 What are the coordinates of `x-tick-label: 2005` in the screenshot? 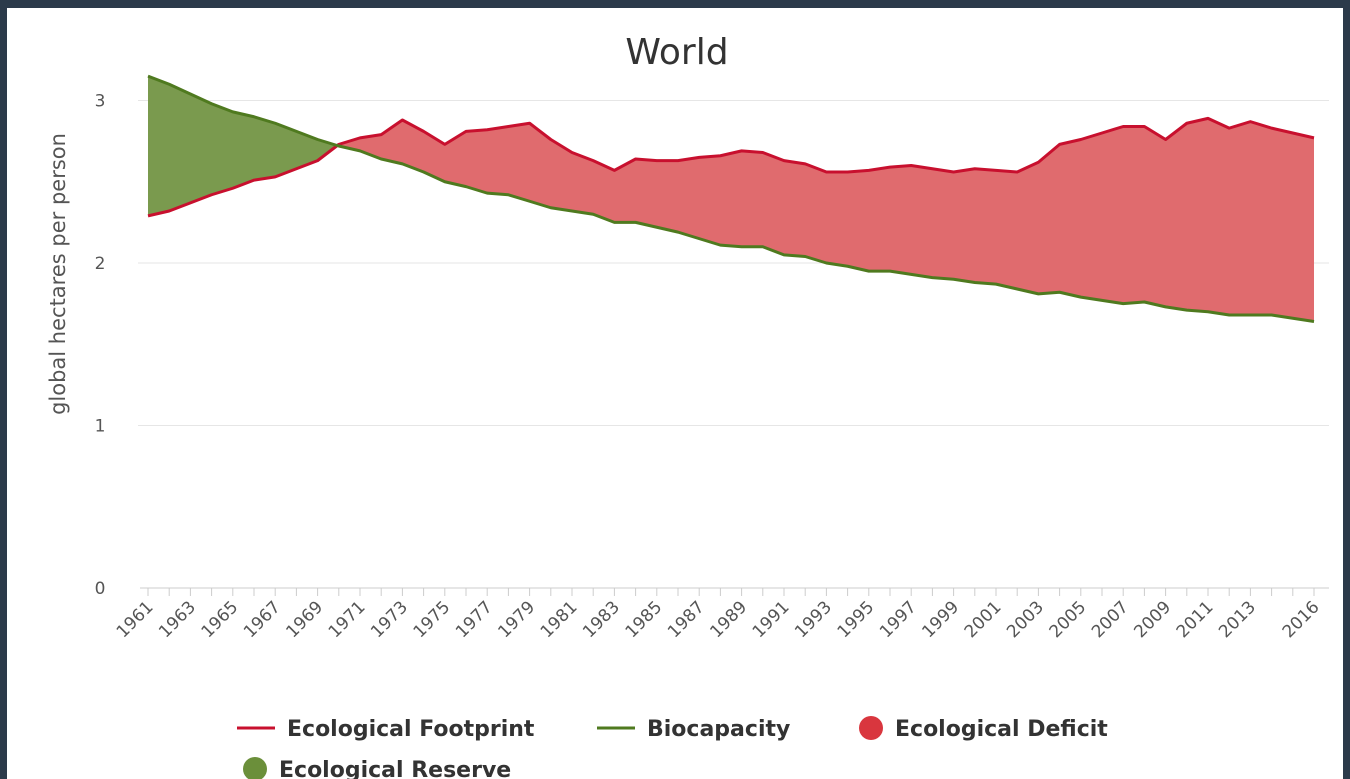 It's located at (1068, 619).